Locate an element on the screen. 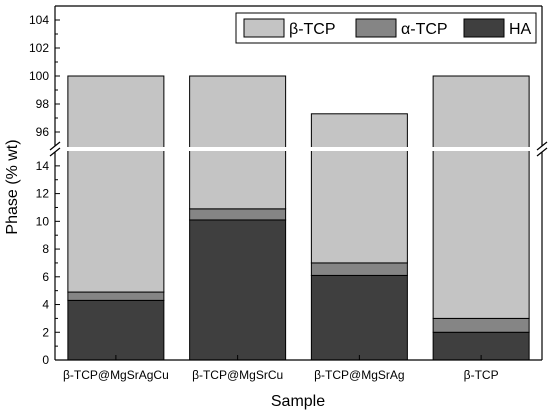 The image size is (550, 416). y-axis-label: Phase (% wt) is located at coordinates (12, 186).